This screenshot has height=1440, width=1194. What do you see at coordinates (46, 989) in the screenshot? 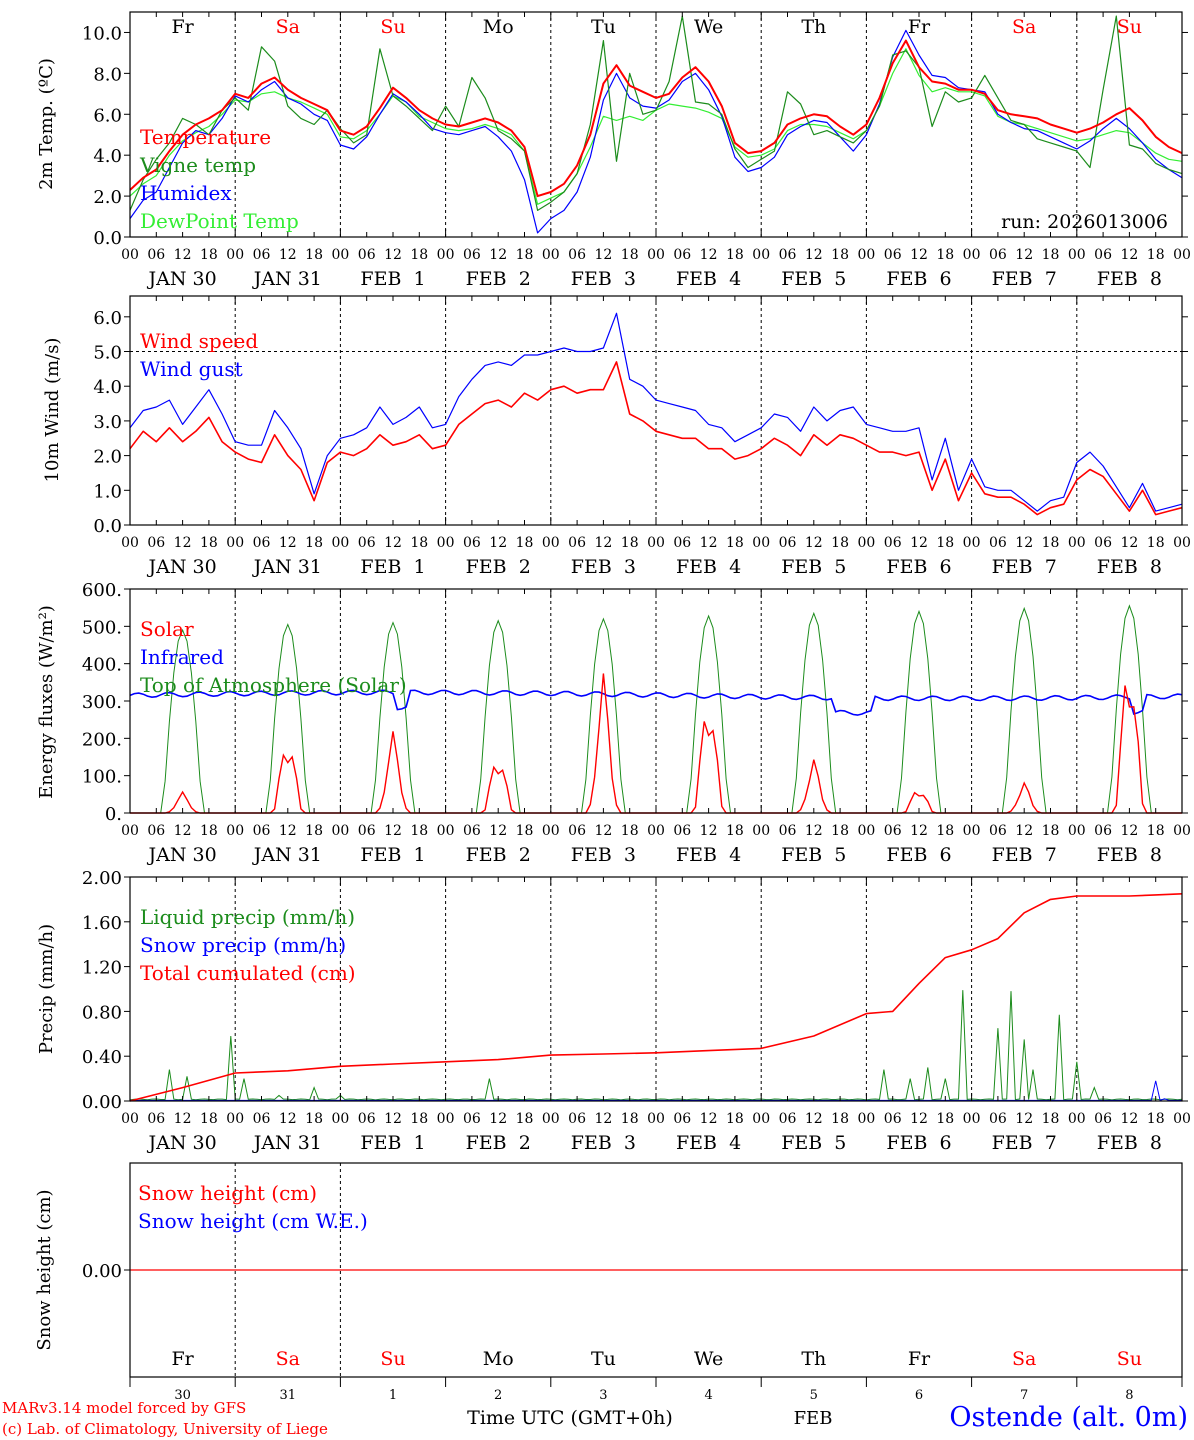
I see `precip-y-label: Precip (mm/h)` at bounding box center [46, 989].